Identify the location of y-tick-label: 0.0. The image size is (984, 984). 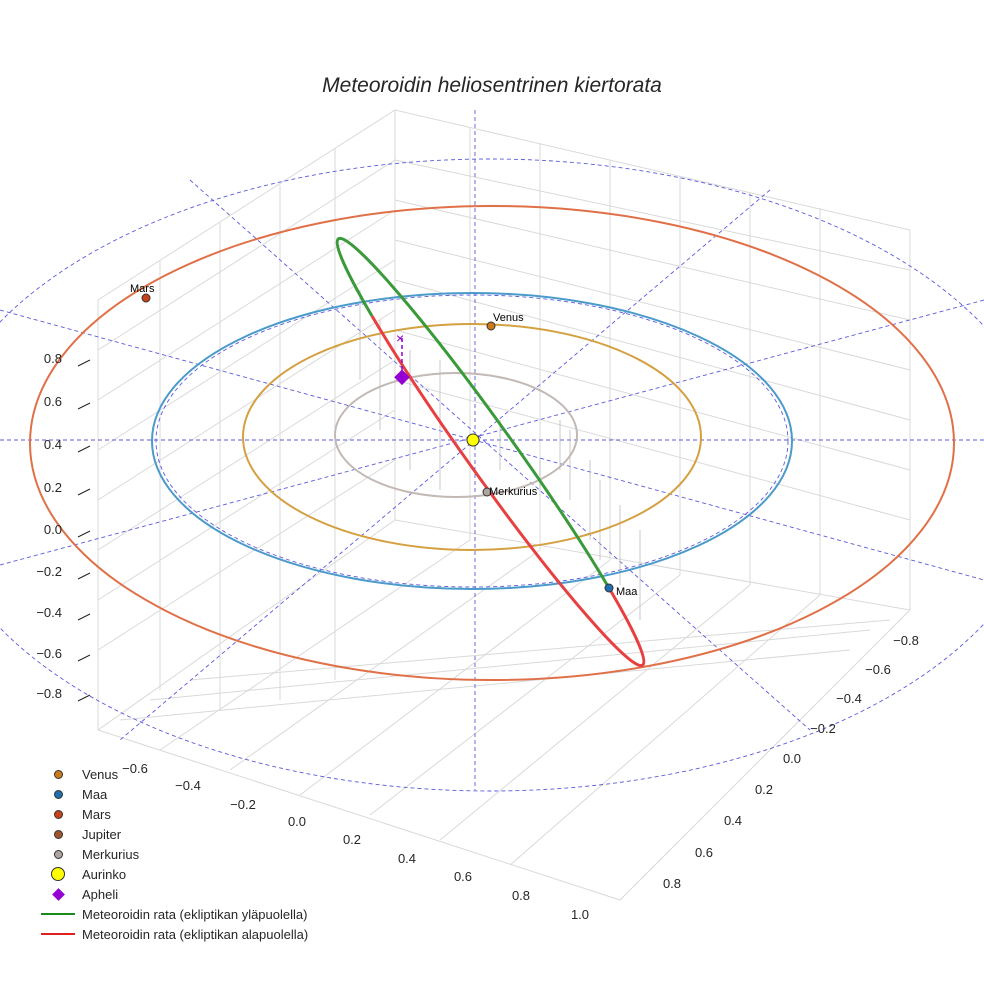
(792, 758).